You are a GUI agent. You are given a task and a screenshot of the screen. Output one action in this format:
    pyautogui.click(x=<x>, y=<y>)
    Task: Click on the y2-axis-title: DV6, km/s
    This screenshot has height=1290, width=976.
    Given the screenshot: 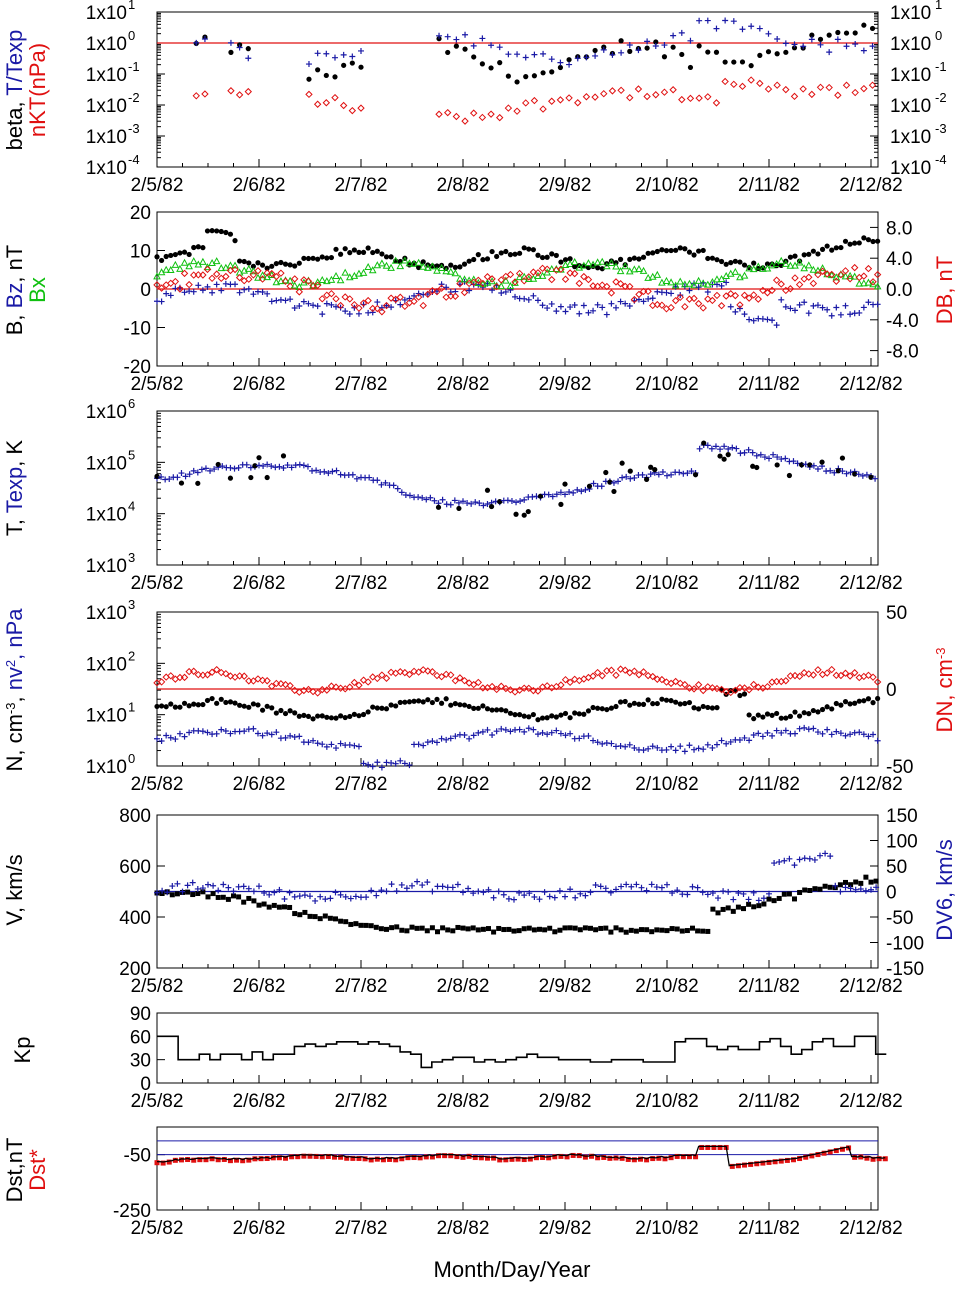 What is the action you would take?
    pyautogui.click(x=944, y=889)
    